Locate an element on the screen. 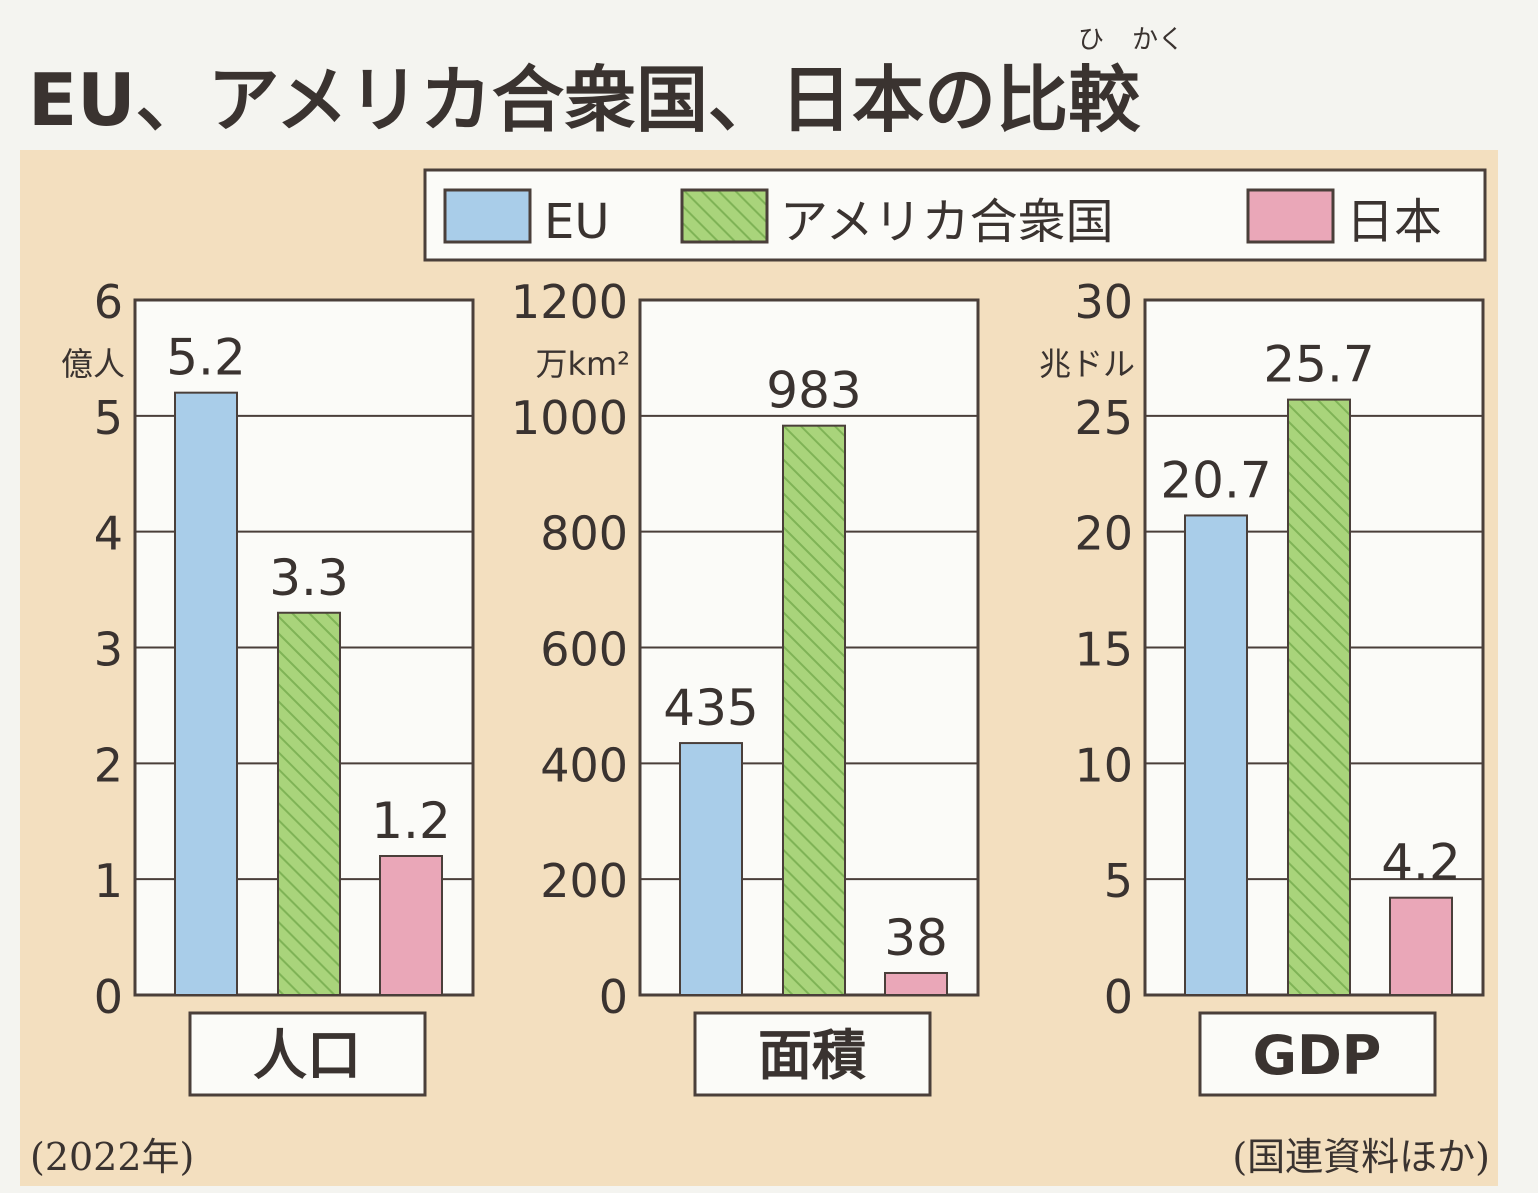 This screenshot has height=1193, width=1538. data-label: 435 is located at coordinates (710, 708).